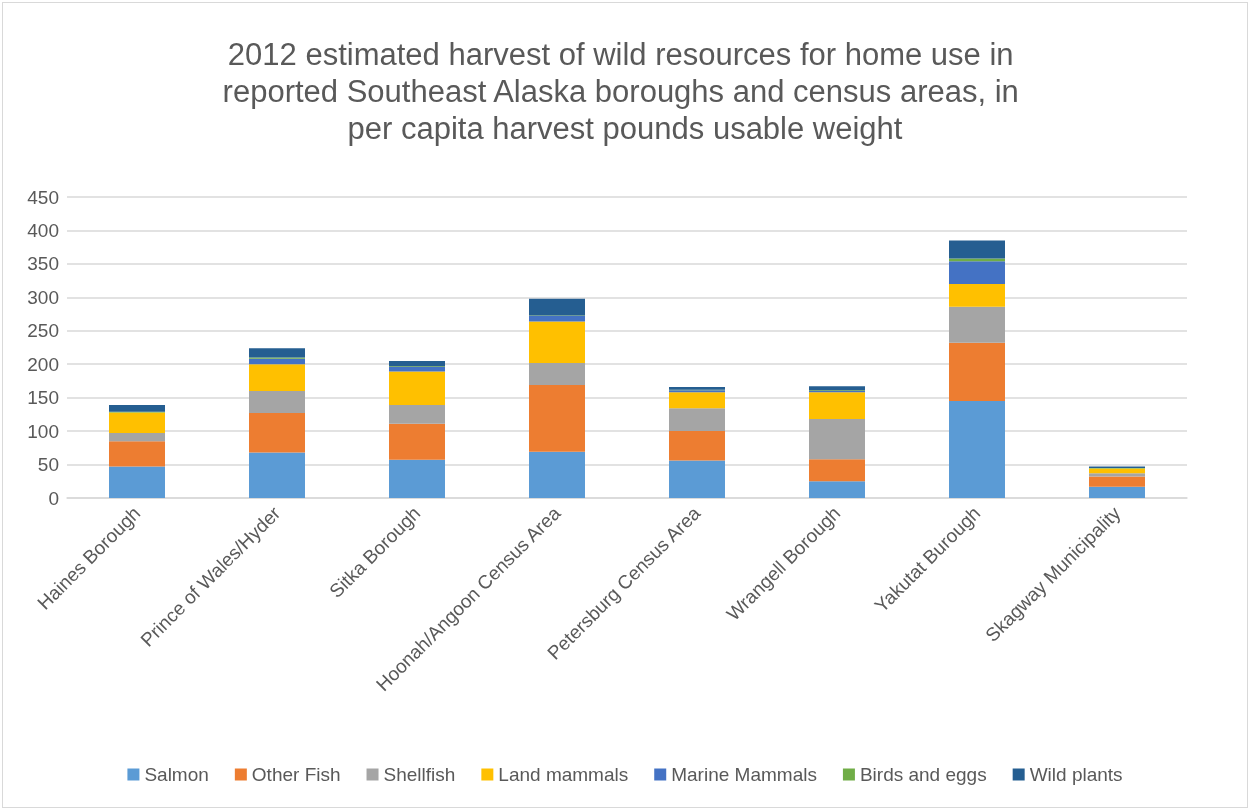 The image size is (1250, 810). What do you see at coordinates (43, 398) in the screenshot?
I see `y-tick-label: 150` at bounding box center [43, 398].